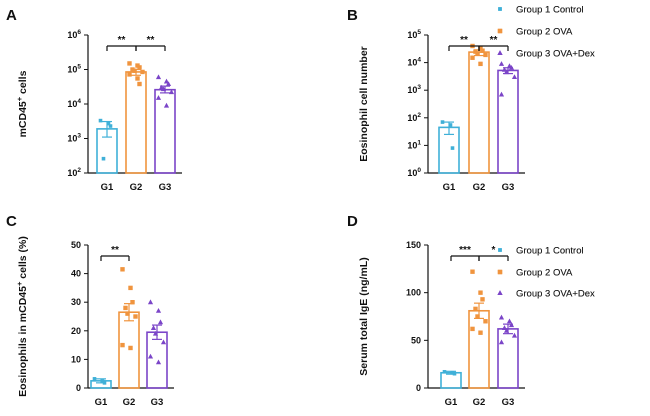  I want to click on y-tick-label: 10, so click(76, 359).